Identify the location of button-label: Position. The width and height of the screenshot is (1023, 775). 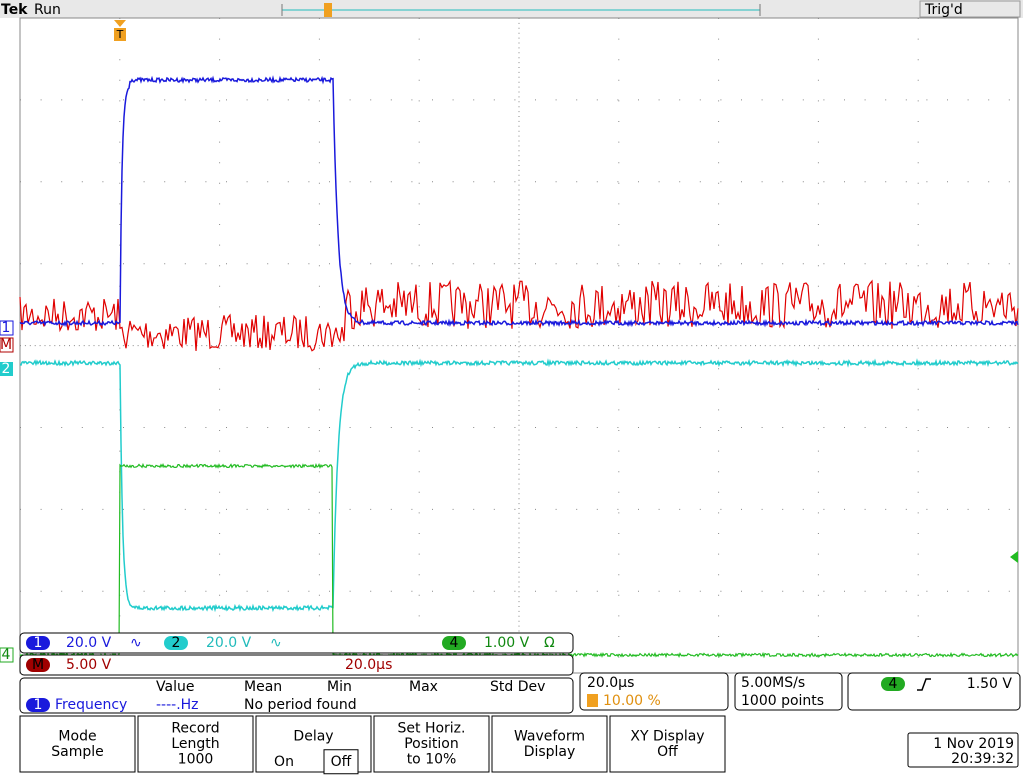
(431, 744).